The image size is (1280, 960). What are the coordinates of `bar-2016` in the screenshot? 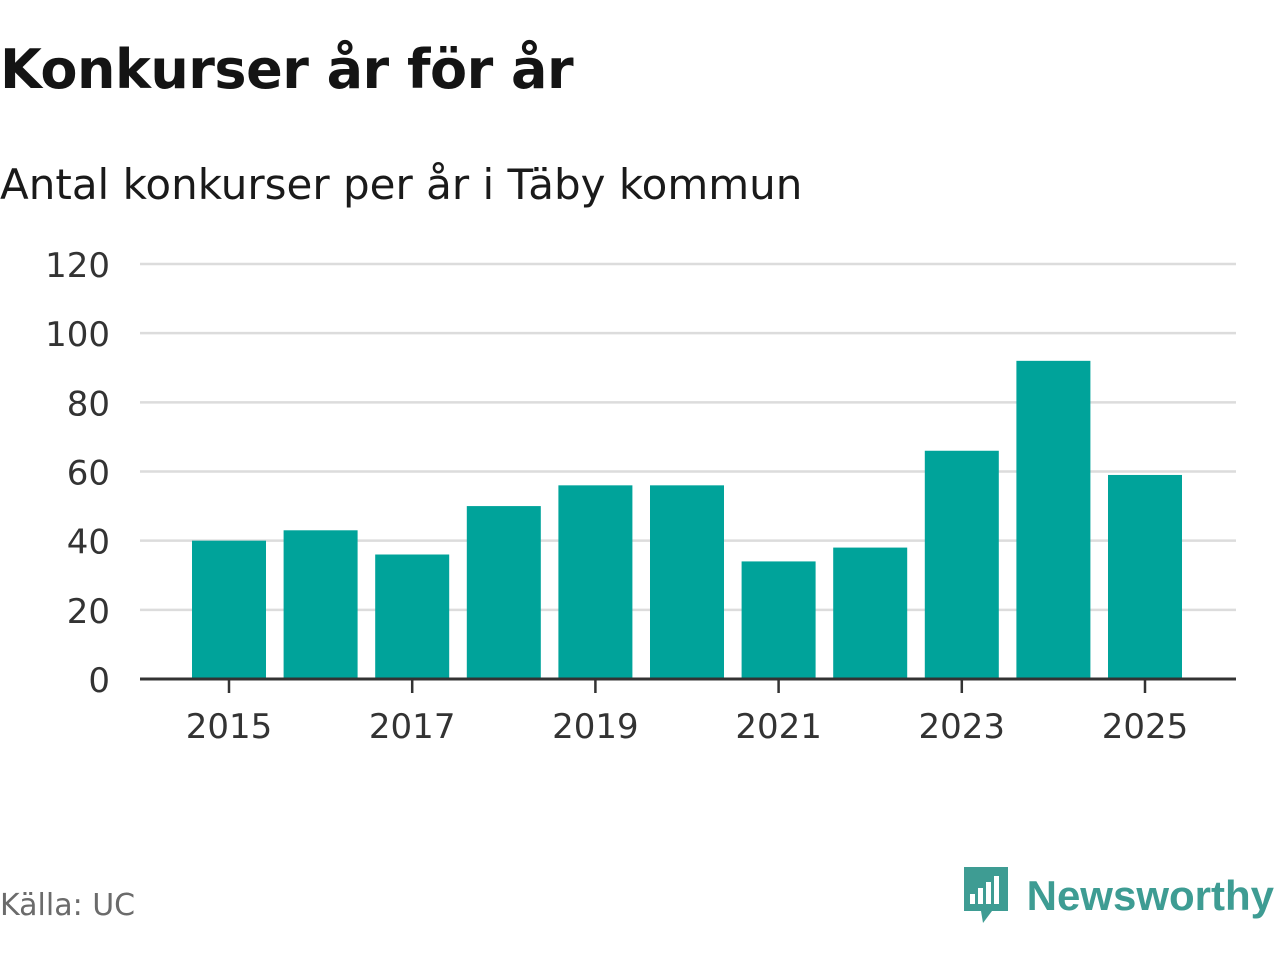 It's located at (320, 604).